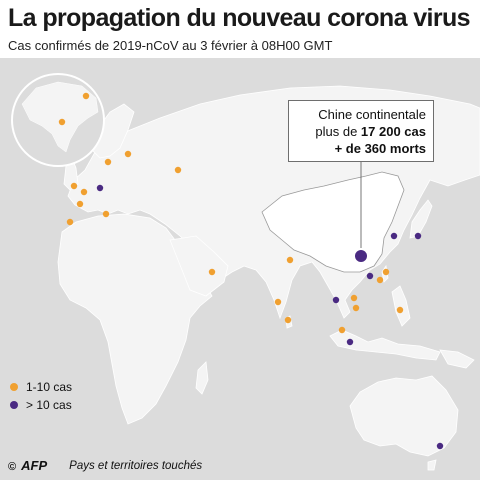  Describe the element at coordinates (393, 131) in the screenshot. I see `callout-cases-value: 17 200 cas` at that location.